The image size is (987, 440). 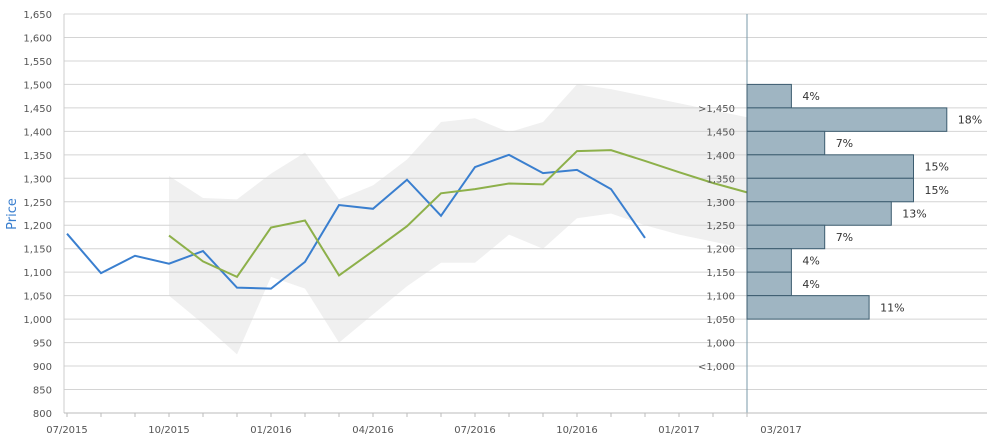 What do you see at coordinates (37, 156) in the screenshot?
I see `y-tick-label: 1,350` at bounding box center [37, 156].